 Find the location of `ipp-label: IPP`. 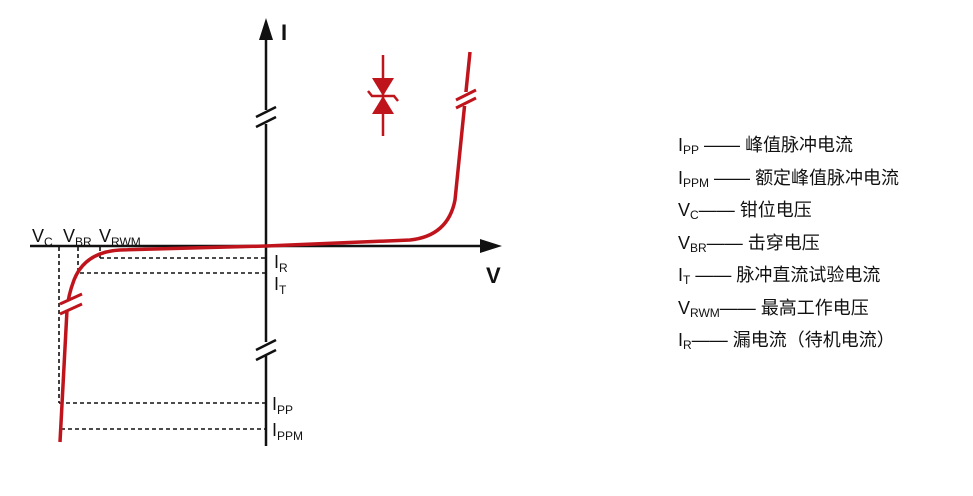

ipp-label: IPP is located at coordinates (282, 405).